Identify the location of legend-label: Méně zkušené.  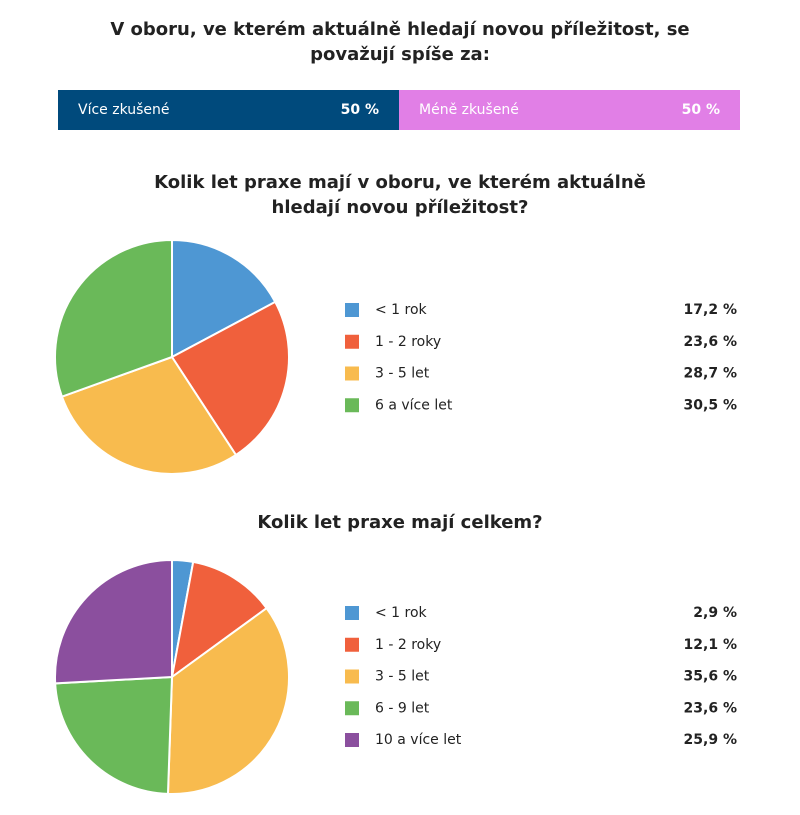
(469, 110).